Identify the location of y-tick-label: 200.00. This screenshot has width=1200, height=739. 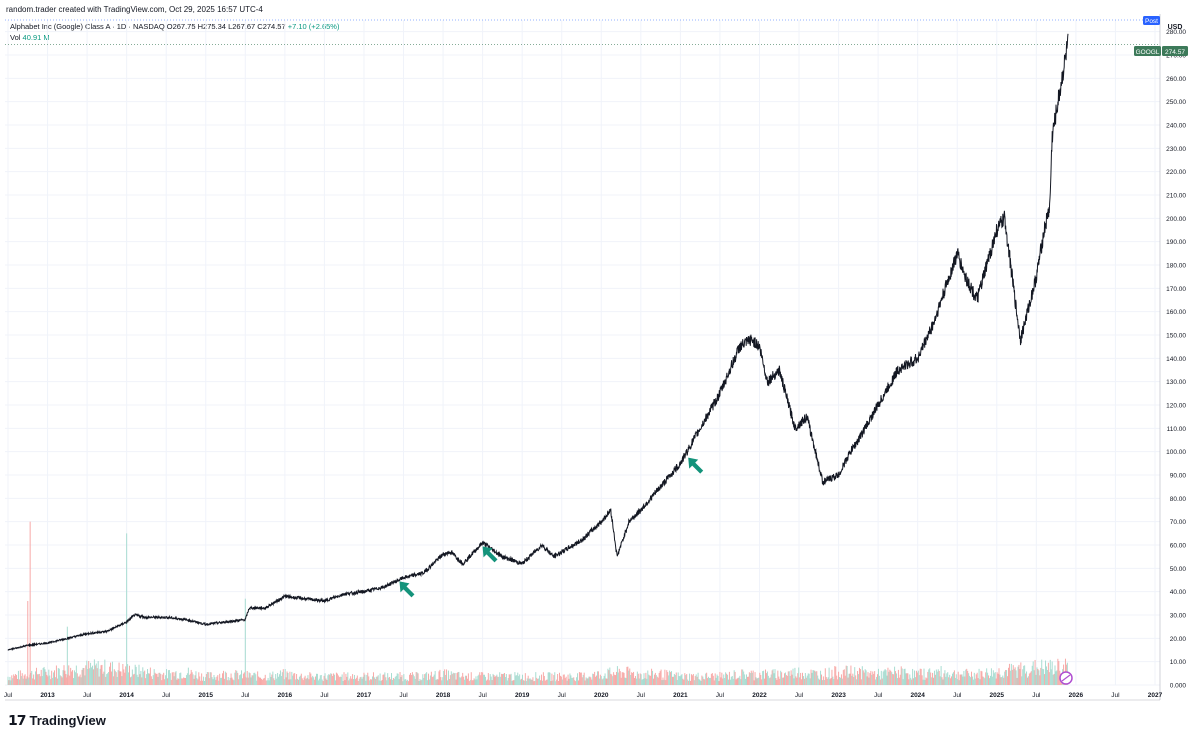
(1176, 219).